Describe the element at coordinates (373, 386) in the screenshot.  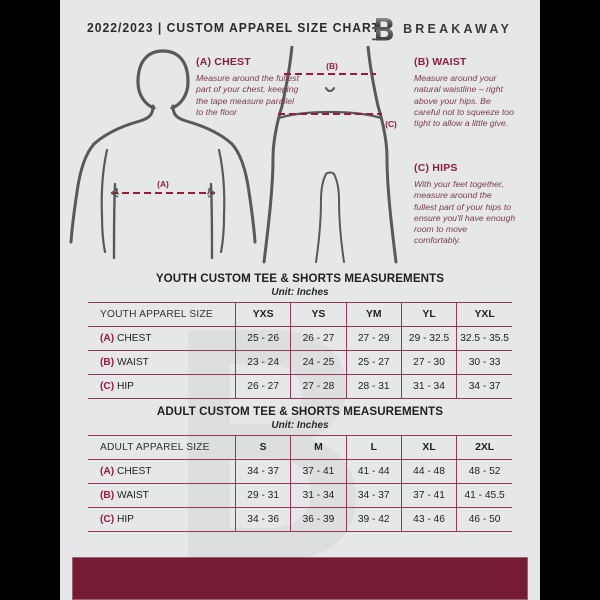
I see `cell: 28 - 31` at that location.